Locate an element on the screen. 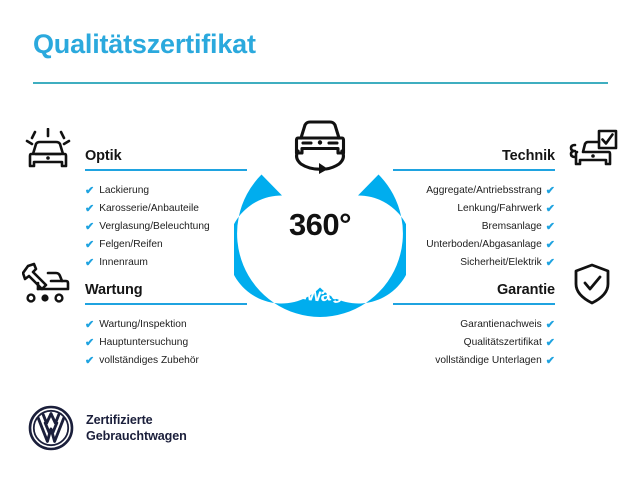  title-divider is located at coordinates (320, 82).